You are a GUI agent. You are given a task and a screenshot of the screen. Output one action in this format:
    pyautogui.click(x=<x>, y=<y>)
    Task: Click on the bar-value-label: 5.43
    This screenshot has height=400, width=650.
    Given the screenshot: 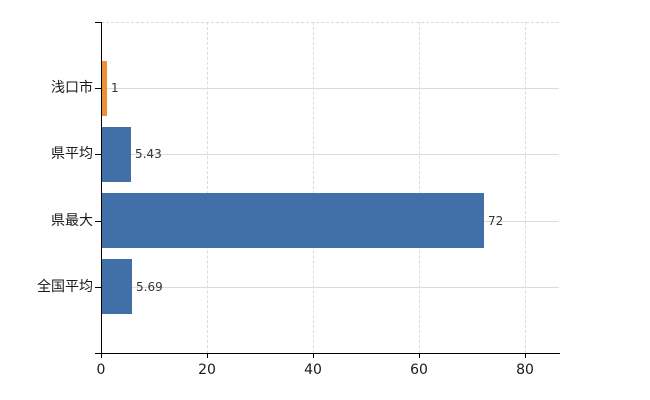 What is the action you would take?
    pyautogui.click(x=148, y=154)
    